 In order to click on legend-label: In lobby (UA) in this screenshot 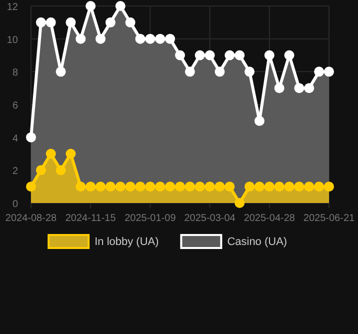, I will do `click(126, 242)`.